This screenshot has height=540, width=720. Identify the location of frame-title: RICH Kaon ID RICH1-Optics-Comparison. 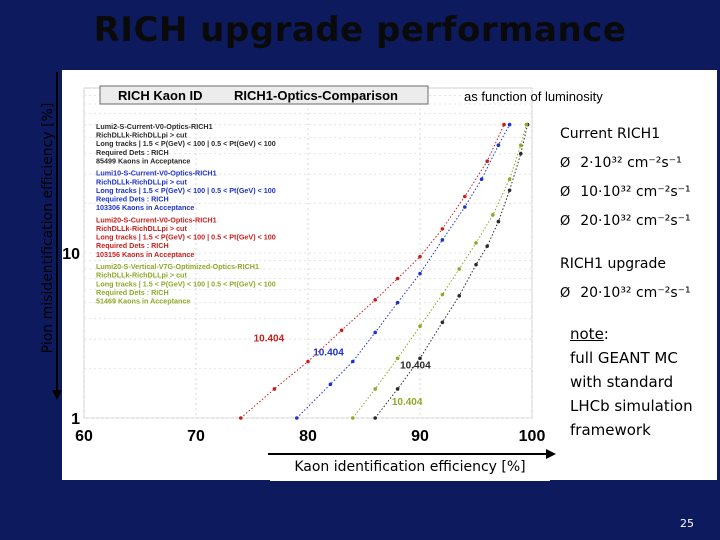
(264, 95).